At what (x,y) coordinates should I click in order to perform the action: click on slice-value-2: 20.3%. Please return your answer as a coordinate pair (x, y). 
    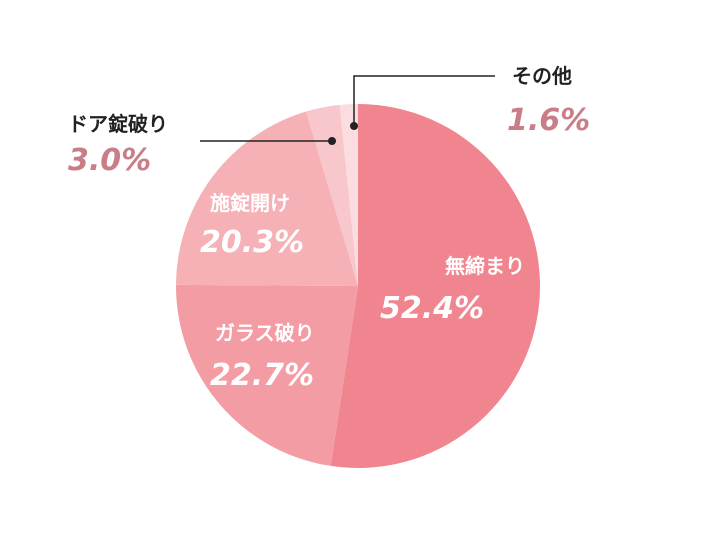
    Looking at the image, I should click on (252, 242).